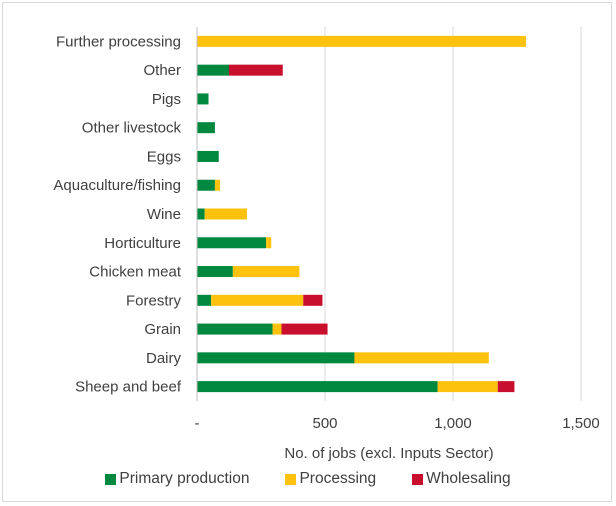  I want to click on legend-item: Wholesaling, so click(461, 479).